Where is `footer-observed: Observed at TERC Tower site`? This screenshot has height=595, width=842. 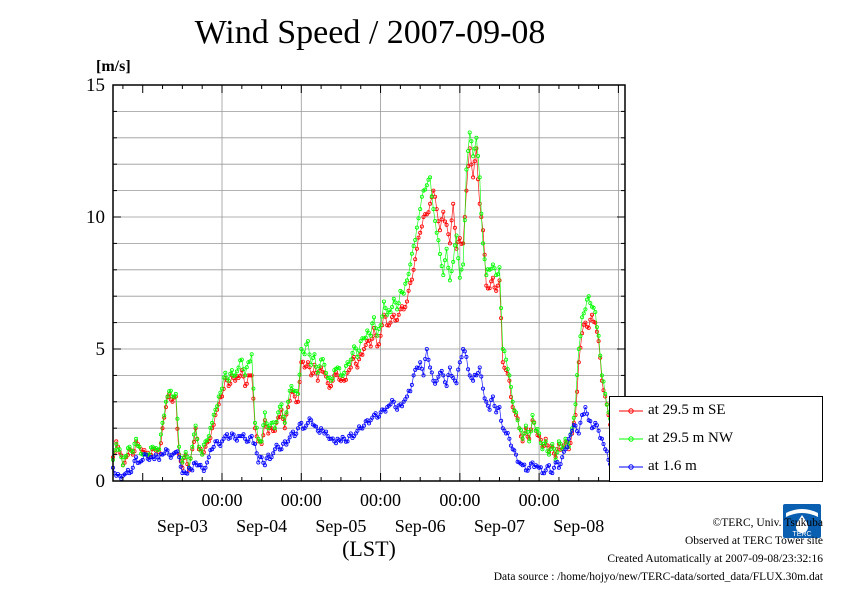 footer-observed: Observed at TERC Tower site is located at coordinates (753, 541).